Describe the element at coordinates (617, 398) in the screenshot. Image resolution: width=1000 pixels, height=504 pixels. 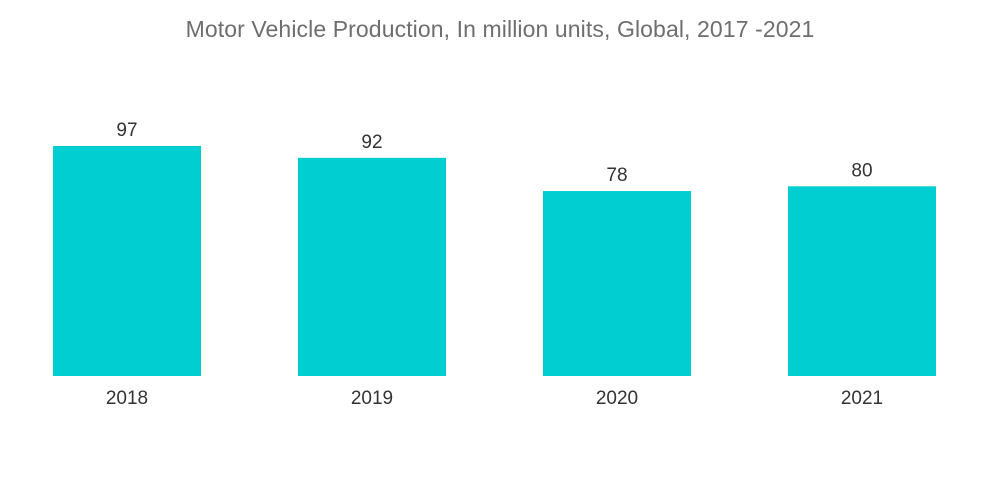
I see `x-tick-label-2020: 2020` at that location.